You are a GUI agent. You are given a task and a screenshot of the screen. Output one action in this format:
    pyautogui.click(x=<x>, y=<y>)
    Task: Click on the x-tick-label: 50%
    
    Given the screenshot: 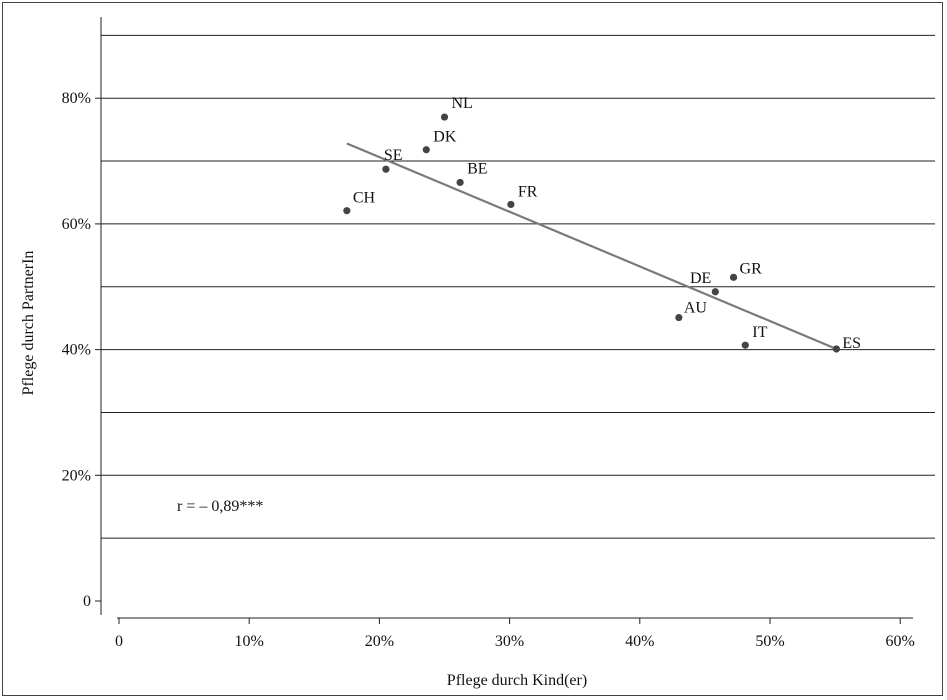 What is the action you would take?
    pyautogui.click(x=769, y=641)
    